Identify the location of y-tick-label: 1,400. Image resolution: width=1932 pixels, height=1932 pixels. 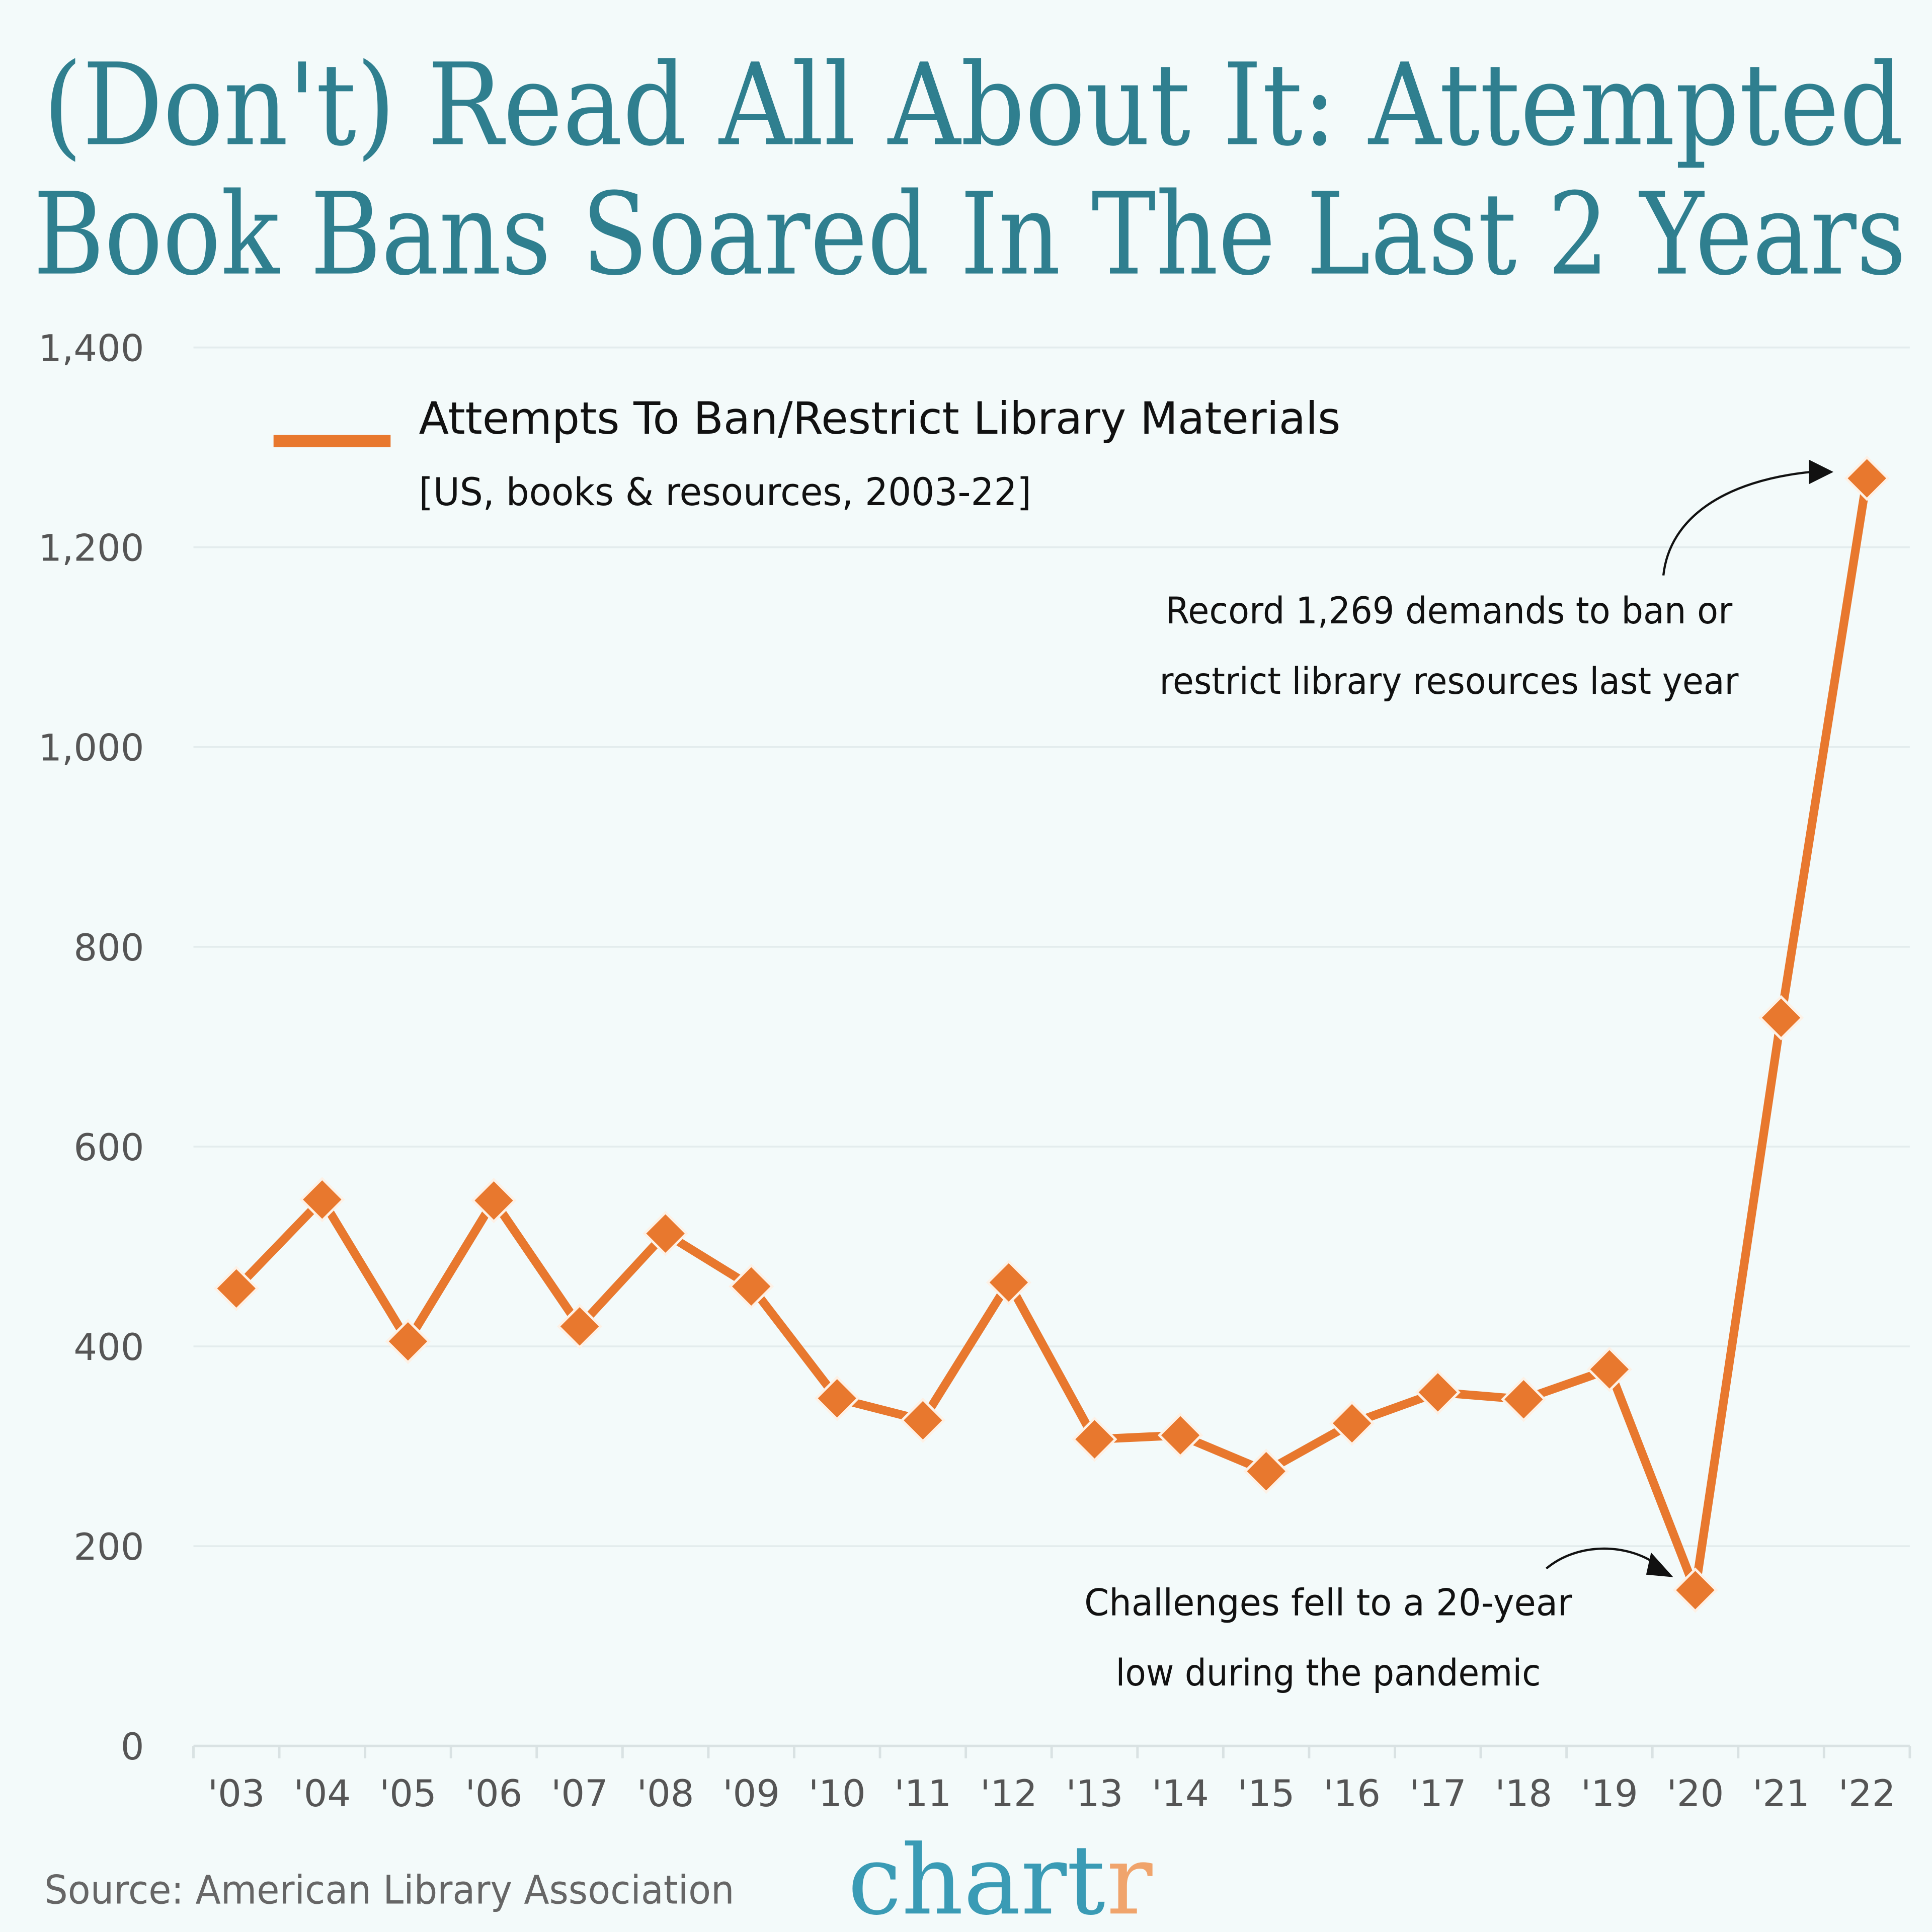
(91, 349).